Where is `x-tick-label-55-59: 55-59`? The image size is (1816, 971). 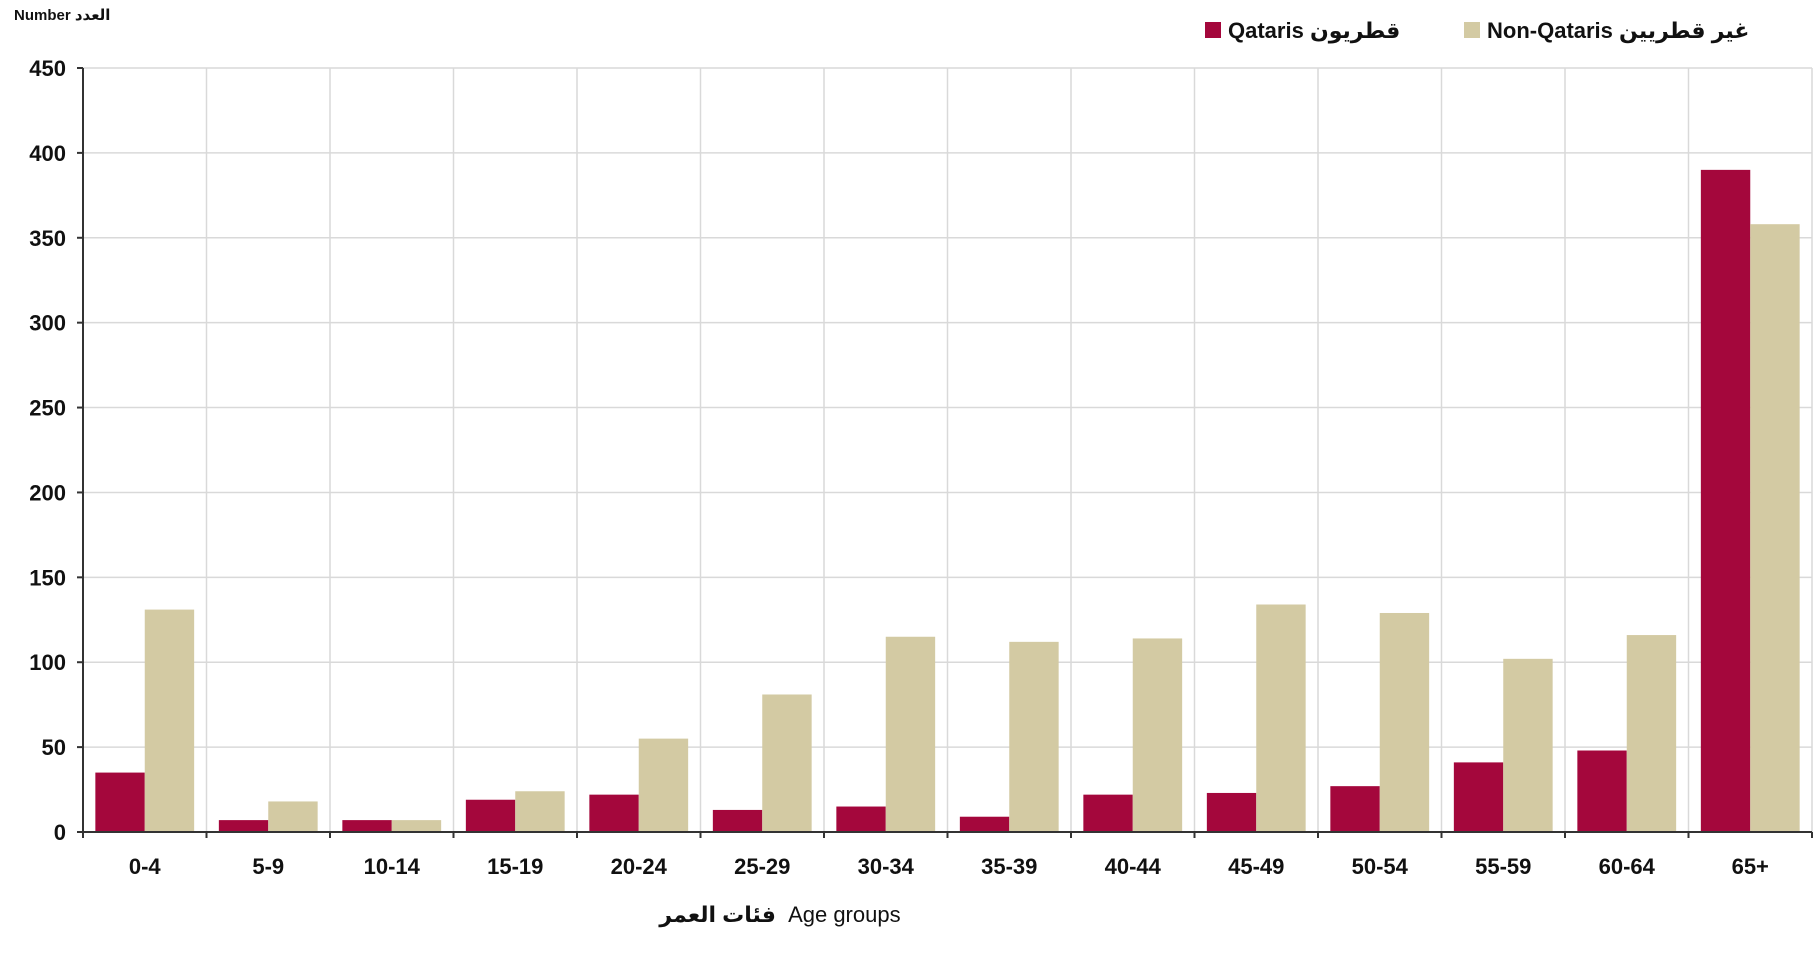 x-tick-label-55-59: 55-59 is located at coordinates (1503, 866).